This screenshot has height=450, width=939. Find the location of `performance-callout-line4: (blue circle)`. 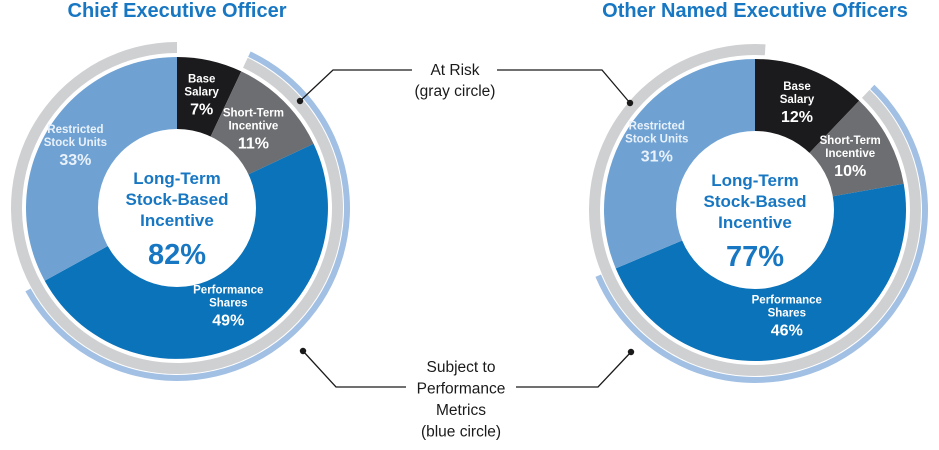

performance-callout-line4: (blue circle) is located at coordinates (461, 432).